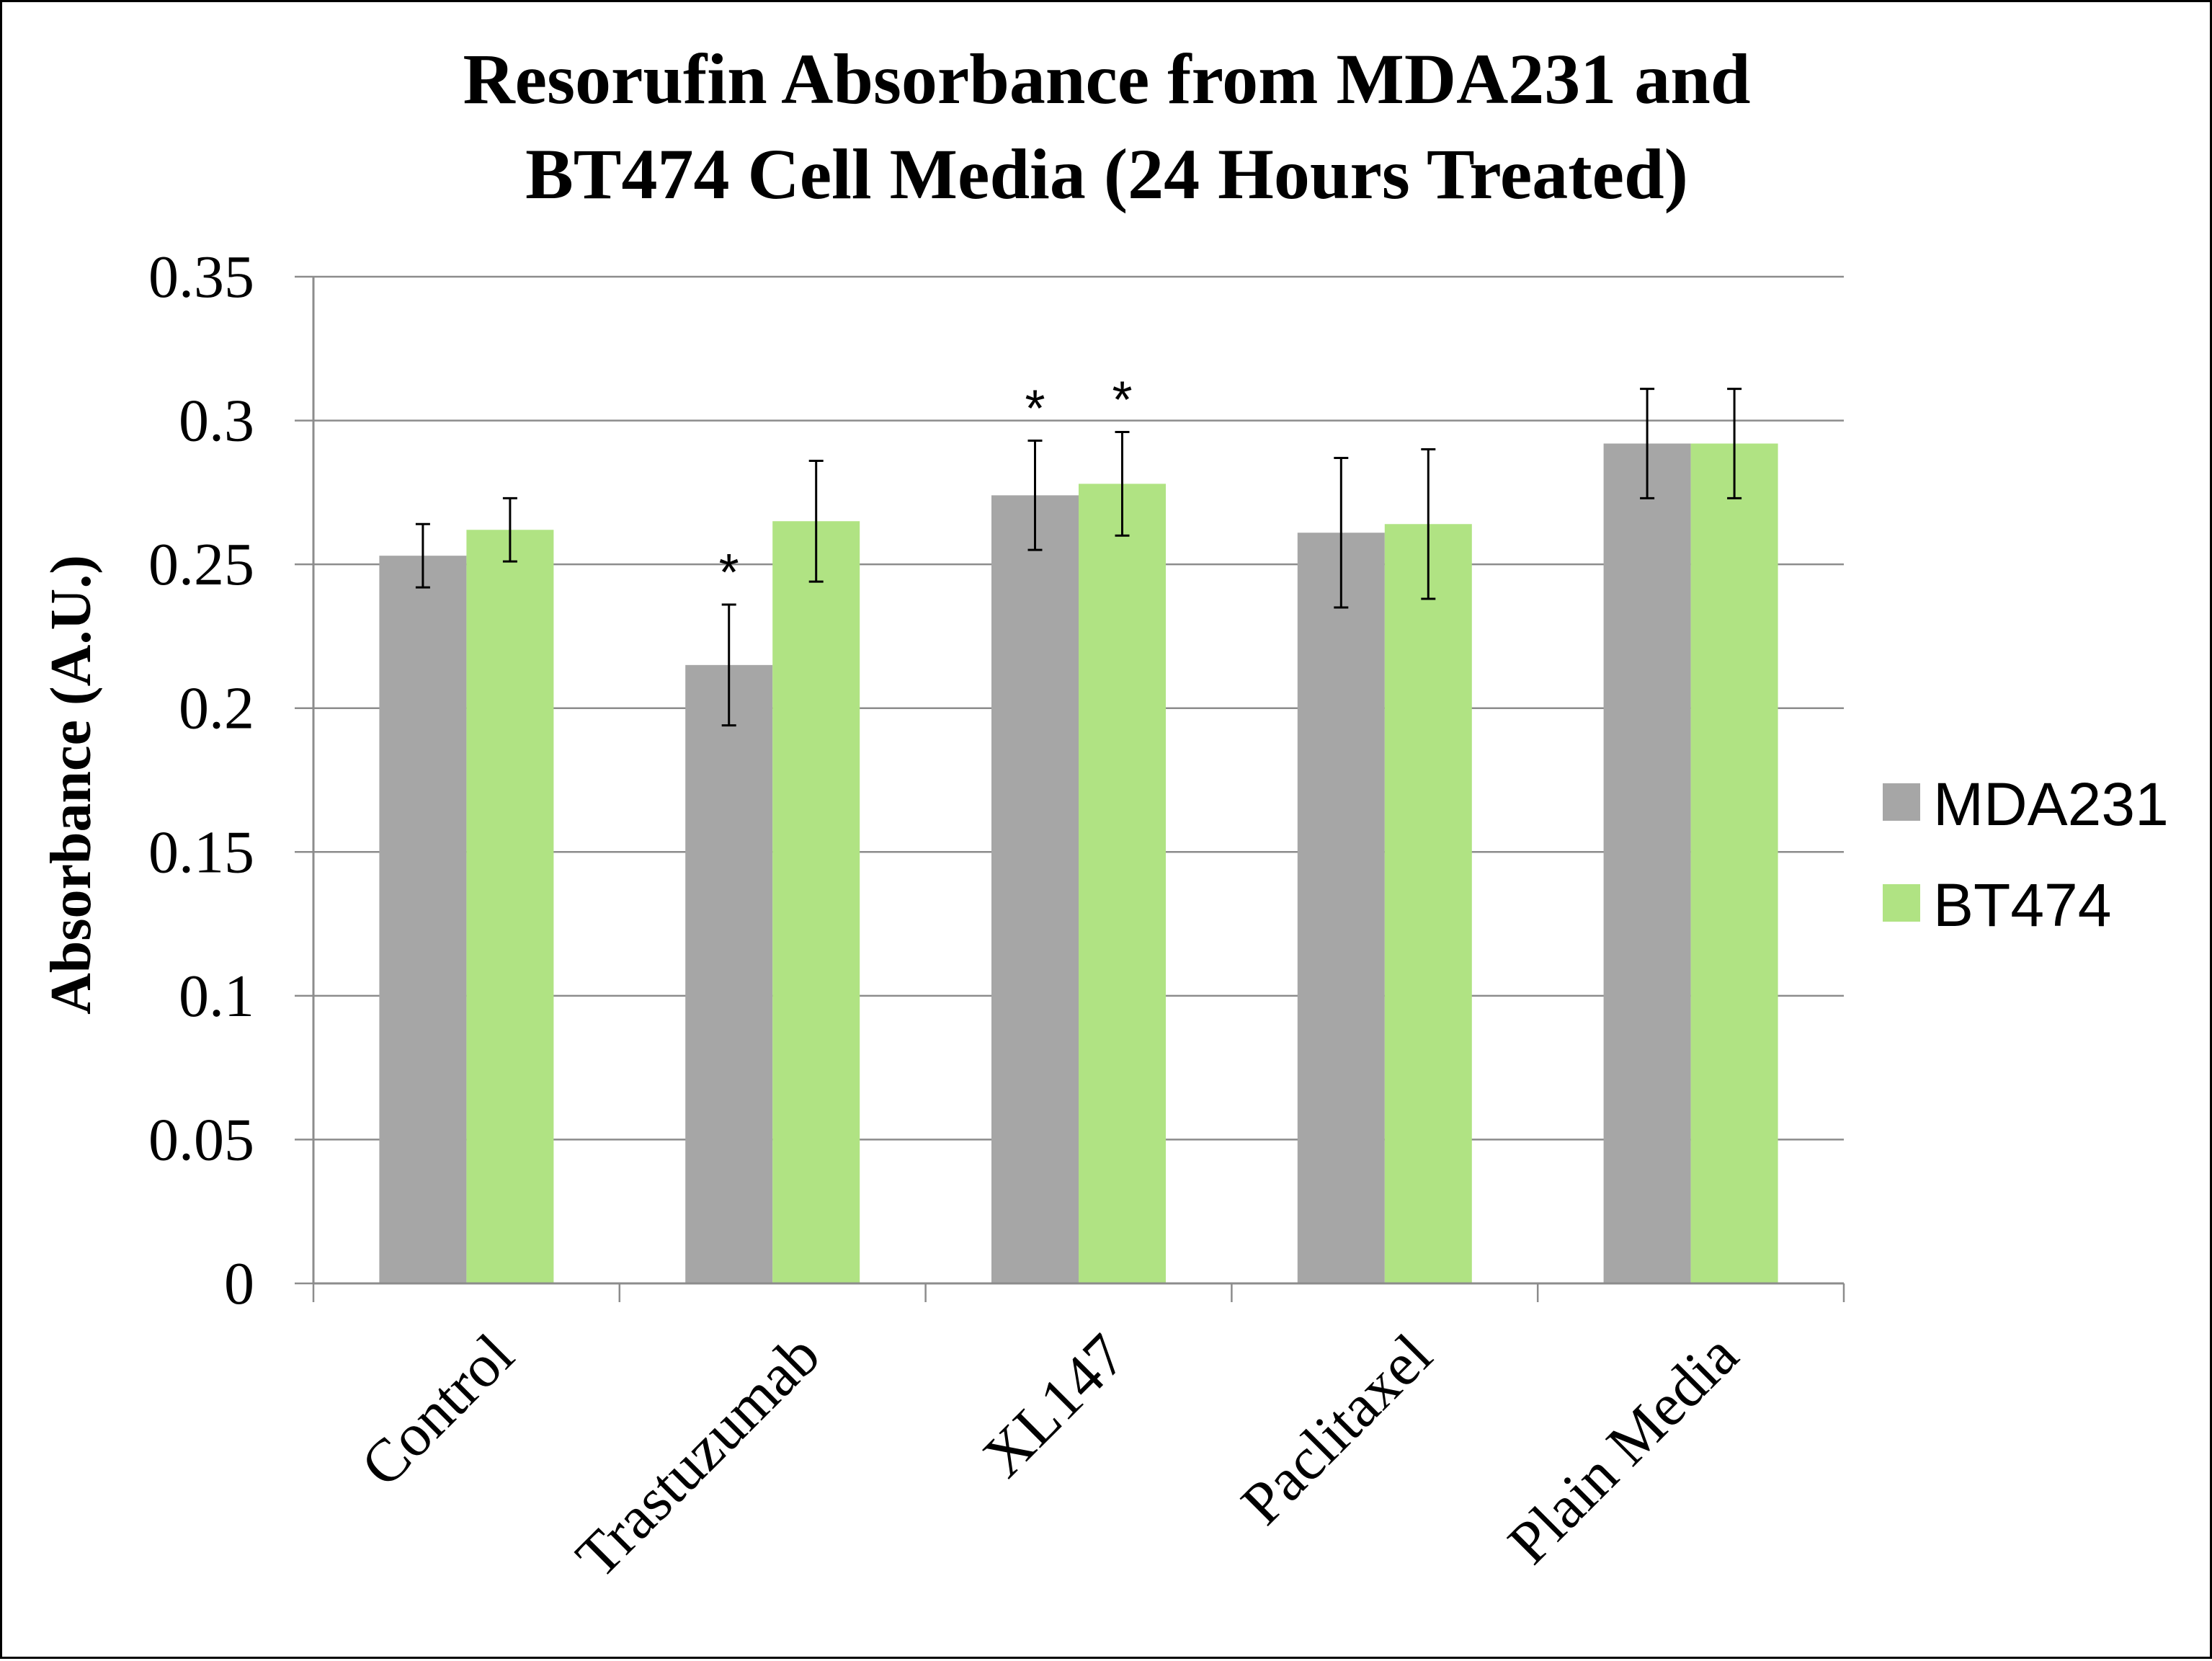 The image size is (2212, 1661). What do you see at coordinates (217, 708) in the screenshot?
I see `y-tick-label: 0.2` at bounding box center [217, 708].